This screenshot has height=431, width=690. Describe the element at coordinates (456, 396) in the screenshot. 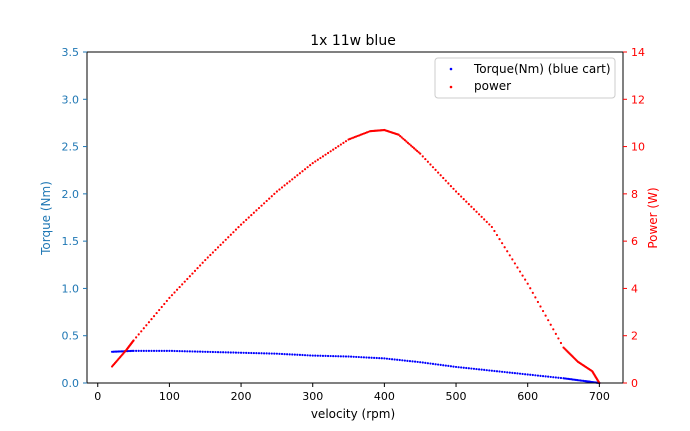

I see `x-tick-label: 500` at that location.